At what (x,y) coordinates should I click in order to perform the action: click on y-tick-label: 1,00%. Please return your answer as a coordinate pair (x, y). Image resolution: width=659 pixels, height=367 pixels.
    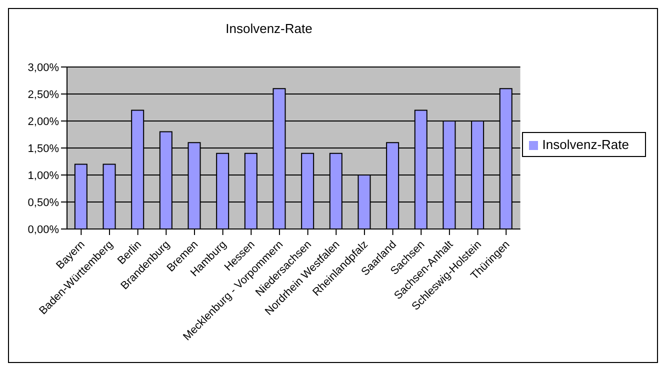
    Looking at the image, I should click on (44, 176).